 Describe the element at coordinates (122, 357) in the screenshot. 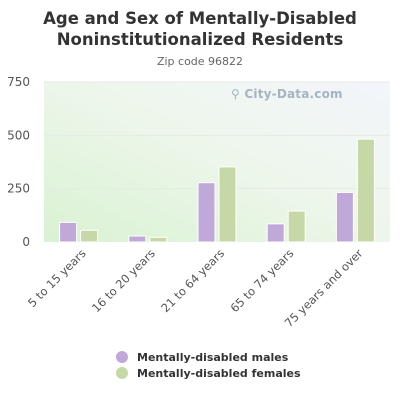

I see `legend-swatch-males` at that location.